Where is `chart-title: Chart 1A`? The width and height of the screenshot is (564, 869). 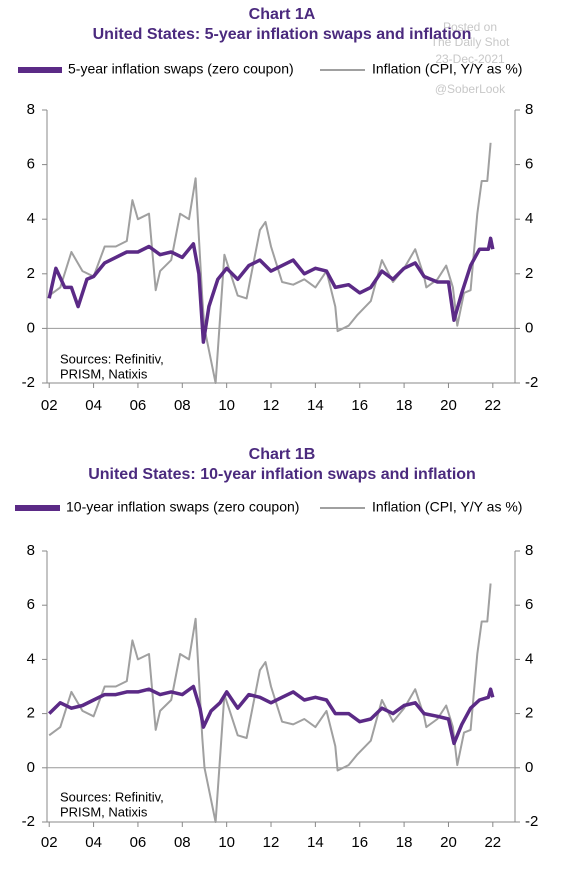
chart-title: Chart 1A is located at coordinates (282, 14).